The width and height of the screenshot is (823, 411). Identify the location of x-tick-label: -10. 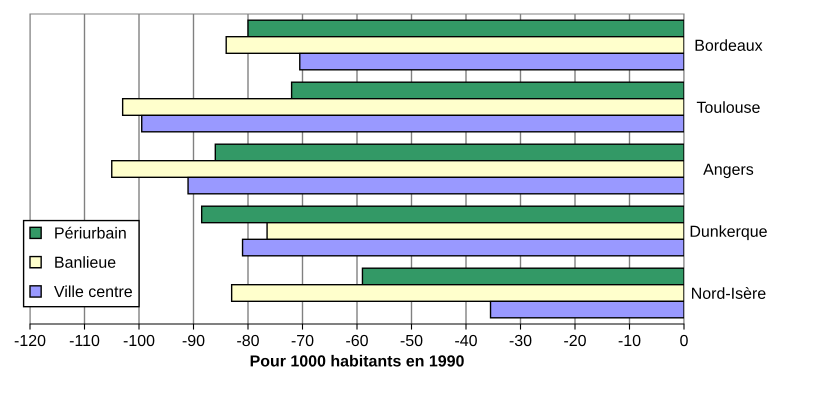
(629, 340).